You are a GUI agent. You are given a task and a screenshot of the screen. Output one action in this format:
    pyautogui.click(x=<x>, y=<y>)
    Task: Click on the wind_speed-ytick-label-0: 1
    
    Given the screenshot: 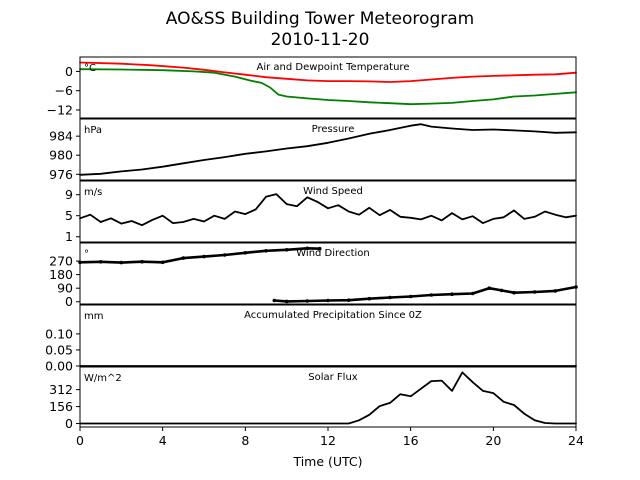 What is the action you would take?
    pyautogui.click(x=69, y=236)
    